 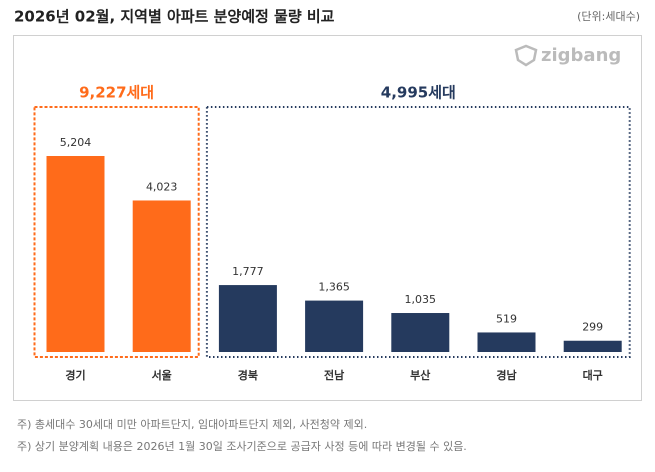 I want to click on value-label: 519, so click(x=506, y=318).